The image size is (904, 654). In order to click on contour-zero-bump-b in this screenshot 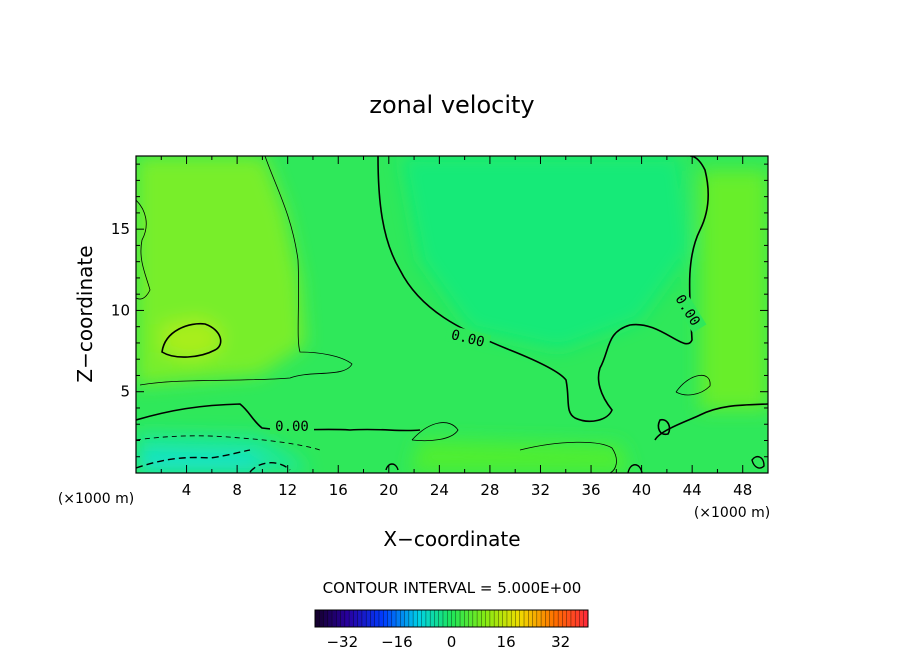, I will do `click(711, 422)`.